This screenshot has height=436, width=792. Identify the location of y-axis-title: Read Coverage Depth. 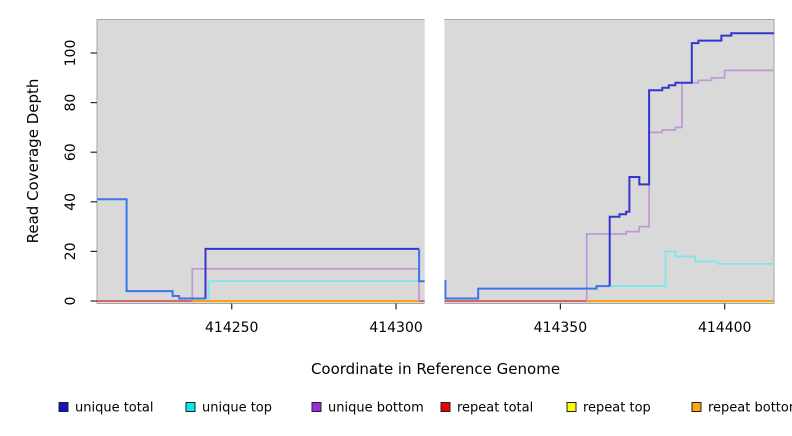
(33, 161).